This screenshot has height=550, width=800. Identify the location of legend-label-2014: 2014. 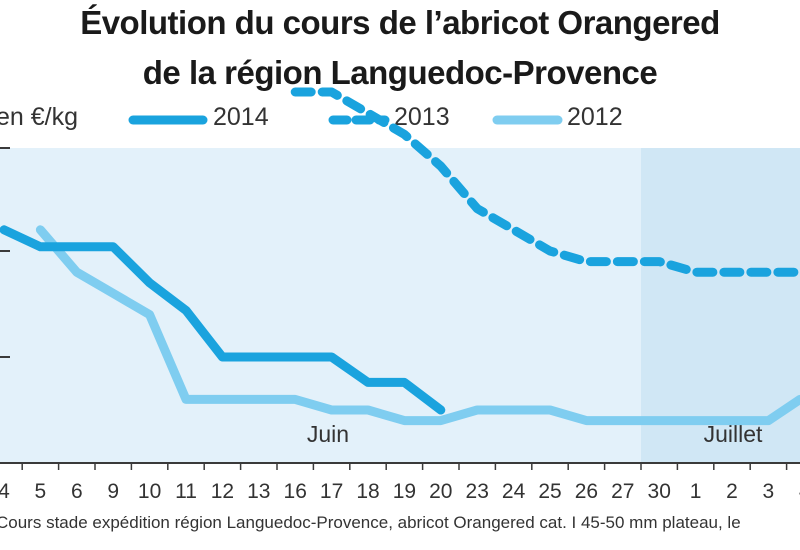
(241, 117).